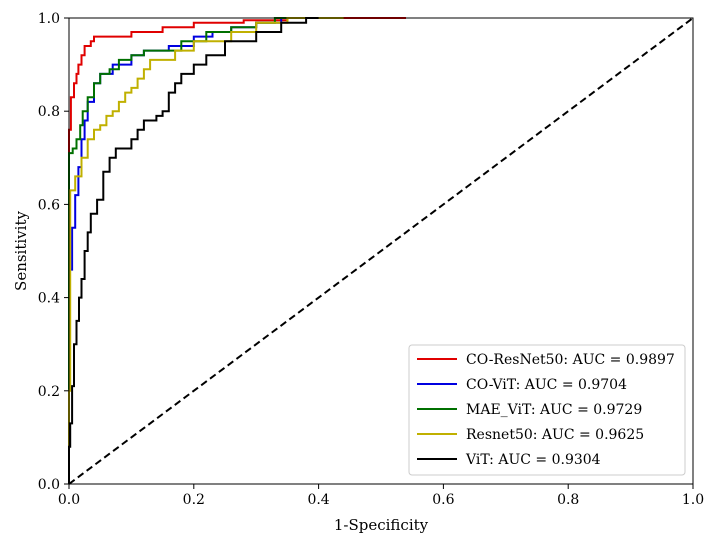 The image size is (717, 547). What do you see at coordinates (381, 496) in the screenshot?
I see `x-axis-ticks: 0.0 0.2 0.4 0.6 0.8 1.0` at bounding box center [381, 496].